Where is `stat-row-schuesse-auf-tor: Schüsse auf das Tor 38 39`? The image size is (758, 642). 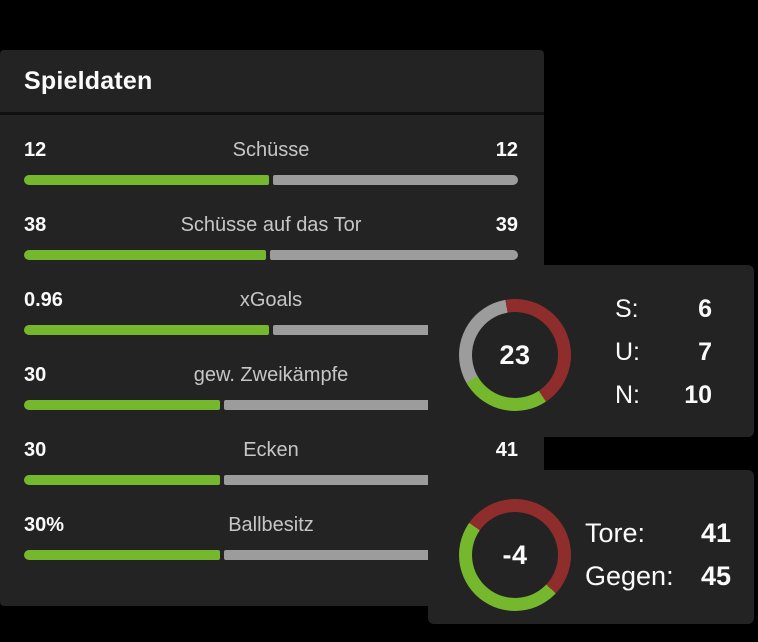
stat-row-schuesse-auf-tor: Schüsse auf das Tor 38 39 is located at coordinates (271, 237).